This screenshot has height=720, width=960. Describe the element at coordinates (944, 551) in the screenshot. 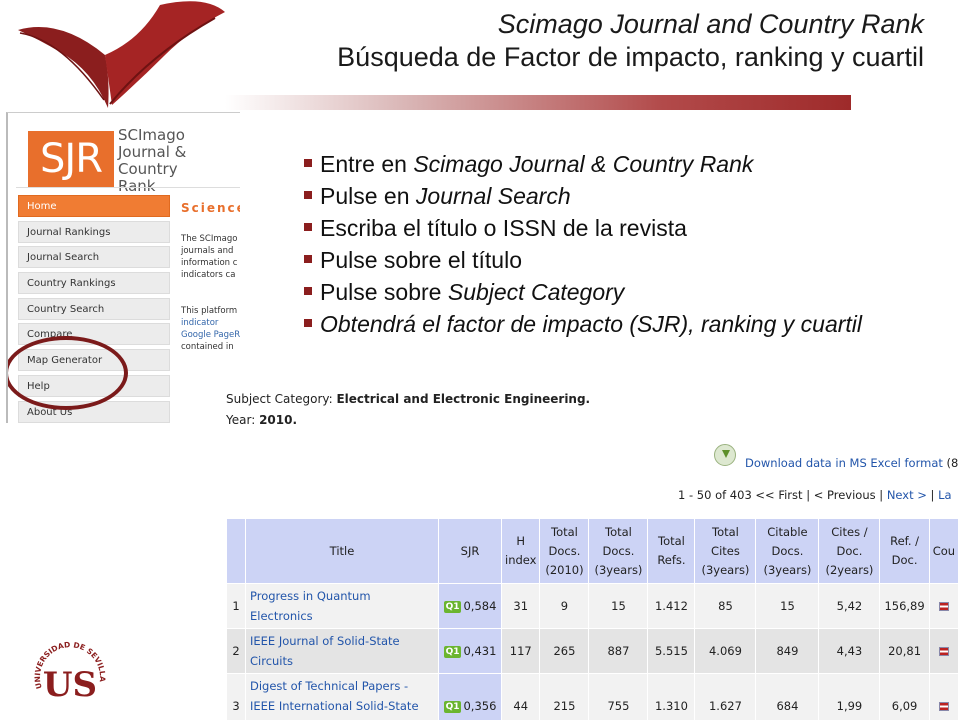

I see `col-country: Cou` at that location.